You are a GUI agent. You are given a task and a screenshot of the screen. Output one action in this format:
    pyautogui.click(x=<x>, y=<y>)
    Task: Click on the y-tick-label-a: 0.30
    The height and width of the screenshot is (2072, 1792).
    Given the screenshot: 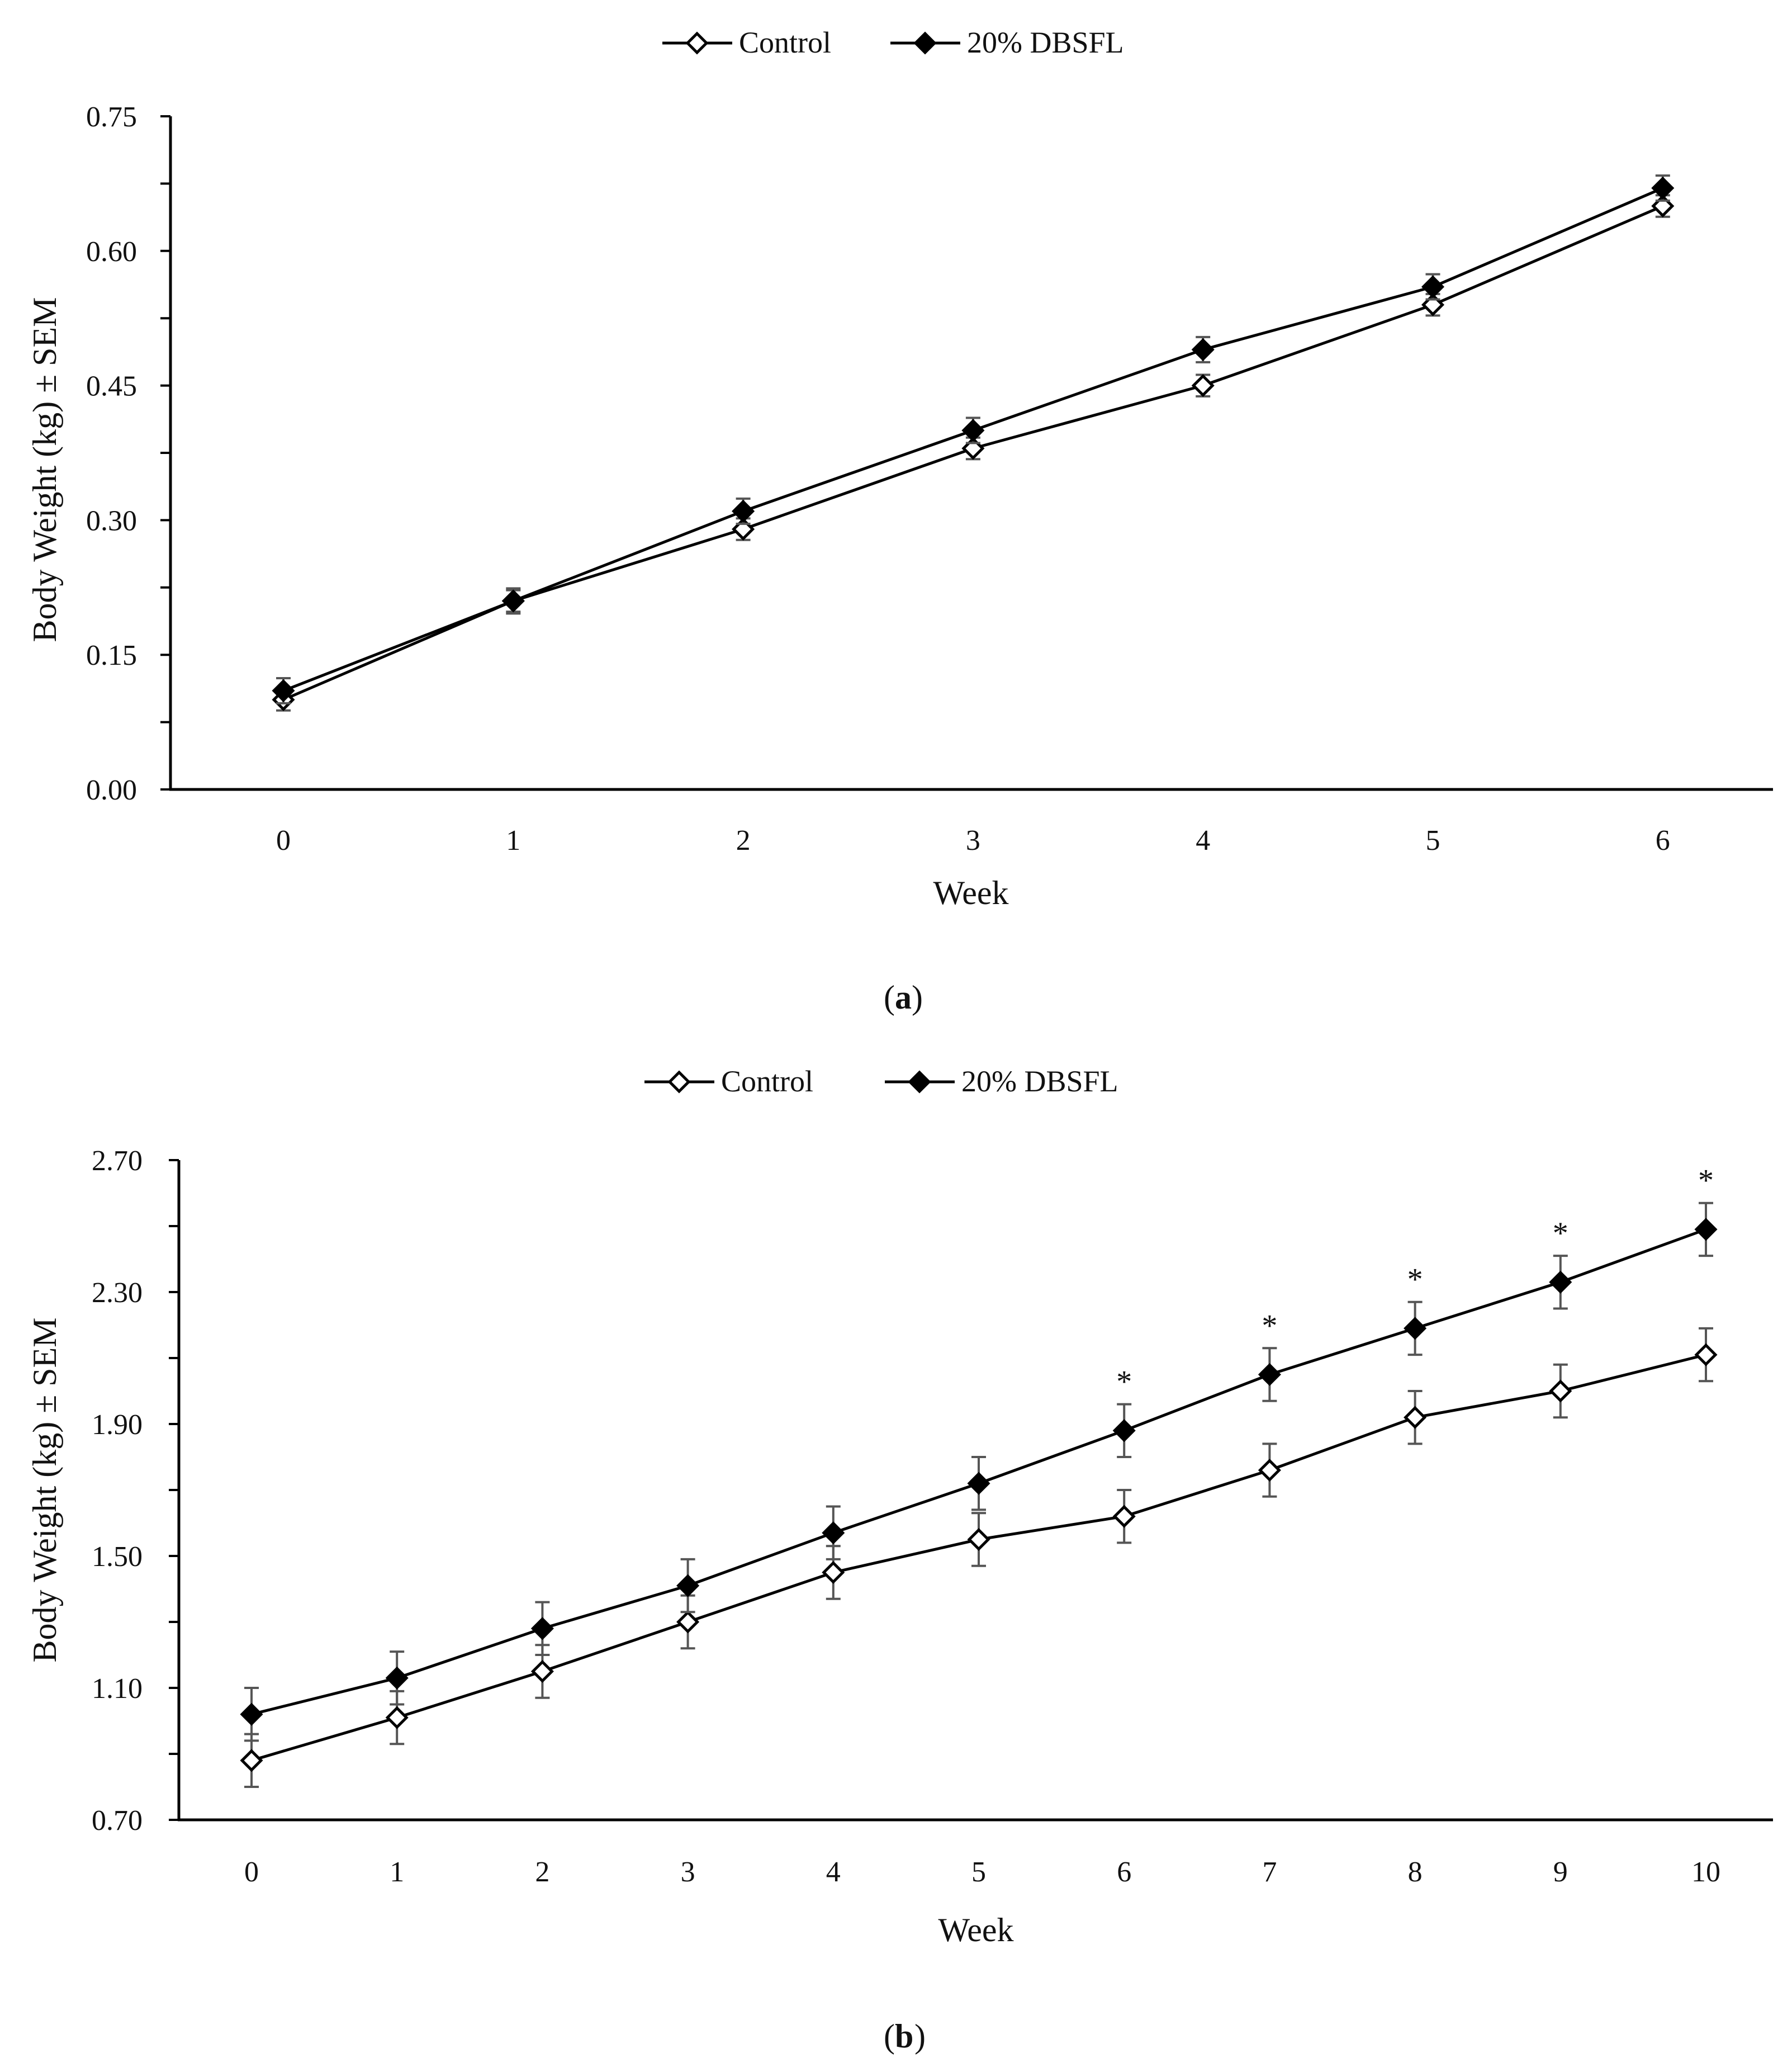 What is the action you would take?
    pyautogui.click(x=111, y=521)
    